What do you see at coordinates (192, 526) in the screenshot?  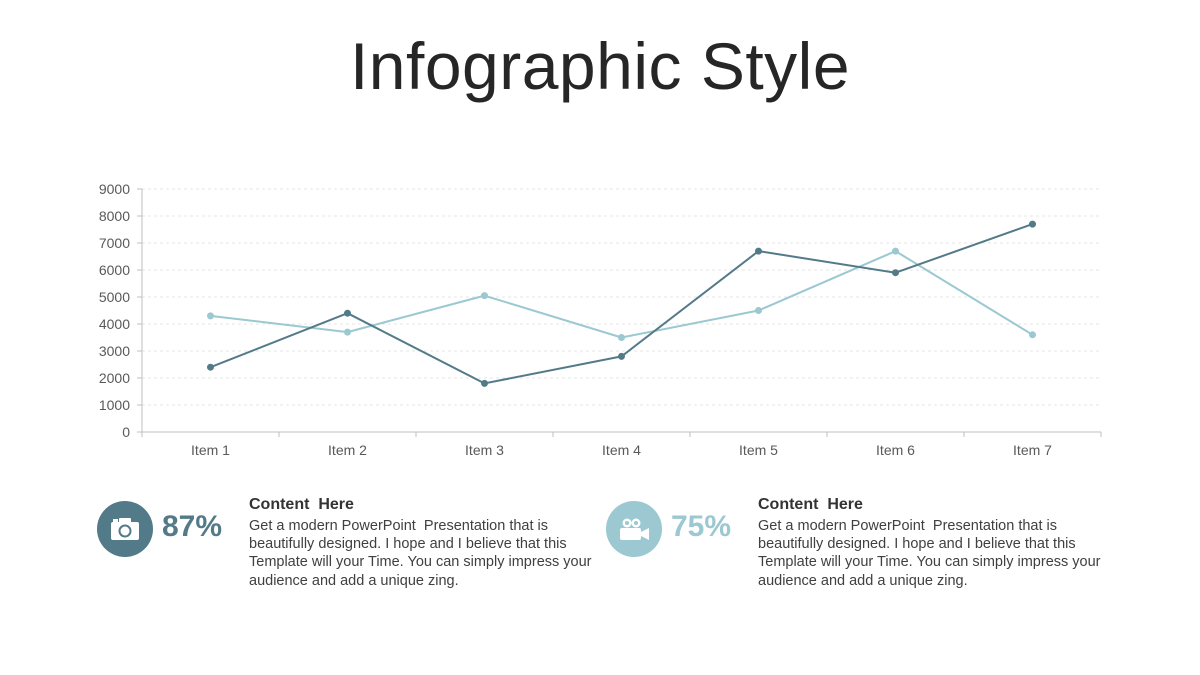 I see `percent-value: 87%` at bounding box center [192, 526].